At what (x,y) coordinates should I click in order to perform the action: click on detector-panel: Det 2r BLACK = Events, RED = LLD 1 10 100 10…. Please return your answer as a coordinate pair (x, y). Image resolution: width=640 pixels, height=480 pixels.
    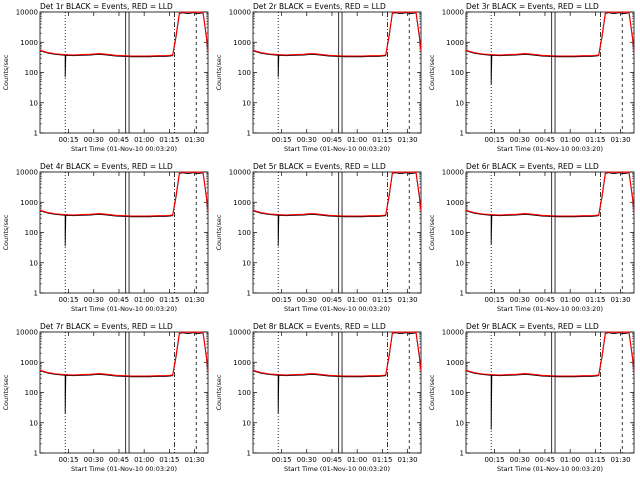
    Looking at the image, I should click on (319, 80).